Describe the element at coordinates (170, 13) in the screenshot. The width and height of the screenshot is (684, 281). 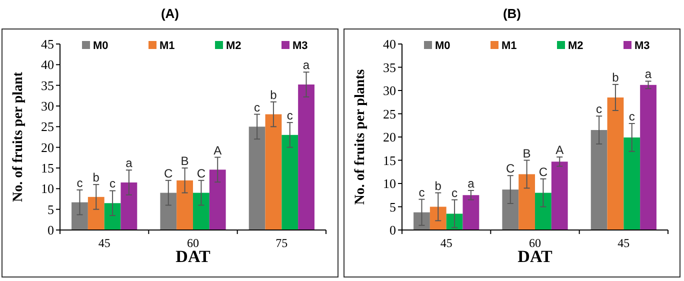
I see `chart-title: (A)` at that location.